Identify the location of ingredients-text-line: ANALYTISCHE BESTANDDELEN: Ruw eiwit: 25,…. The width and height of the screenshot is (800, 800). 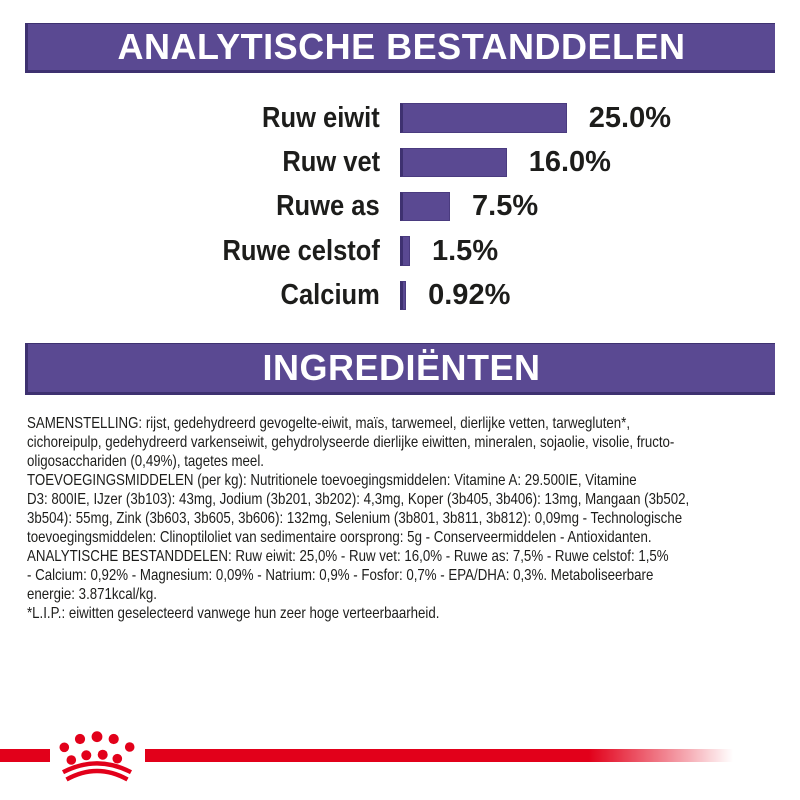
(348, 556).